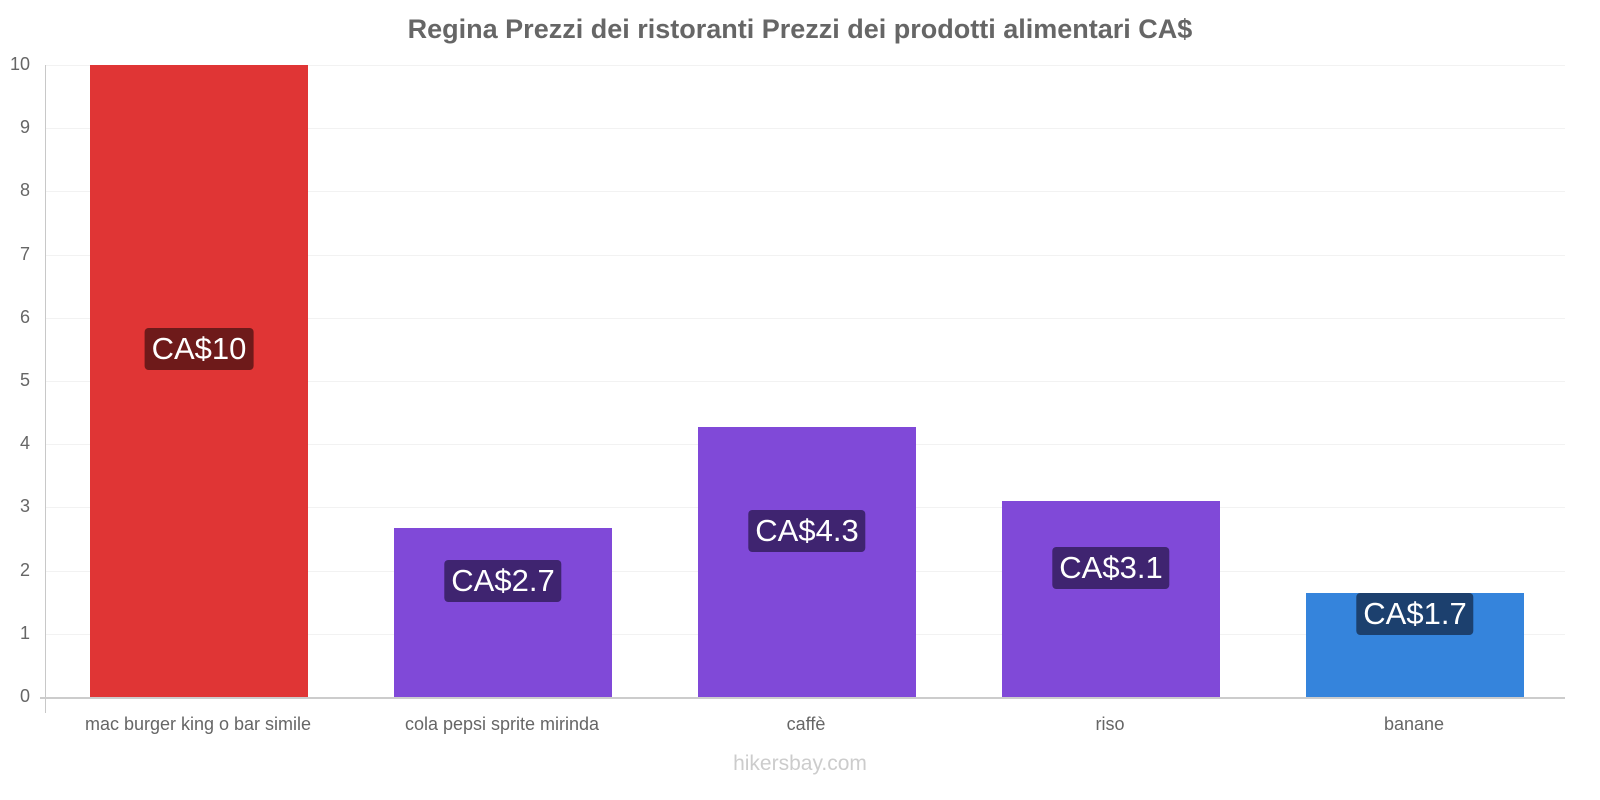 The image size is (1600, 800). What do you see at coordinates (802, 698) in the screenshot?
I see `x-axis-line` at bounding box center [802, 698].